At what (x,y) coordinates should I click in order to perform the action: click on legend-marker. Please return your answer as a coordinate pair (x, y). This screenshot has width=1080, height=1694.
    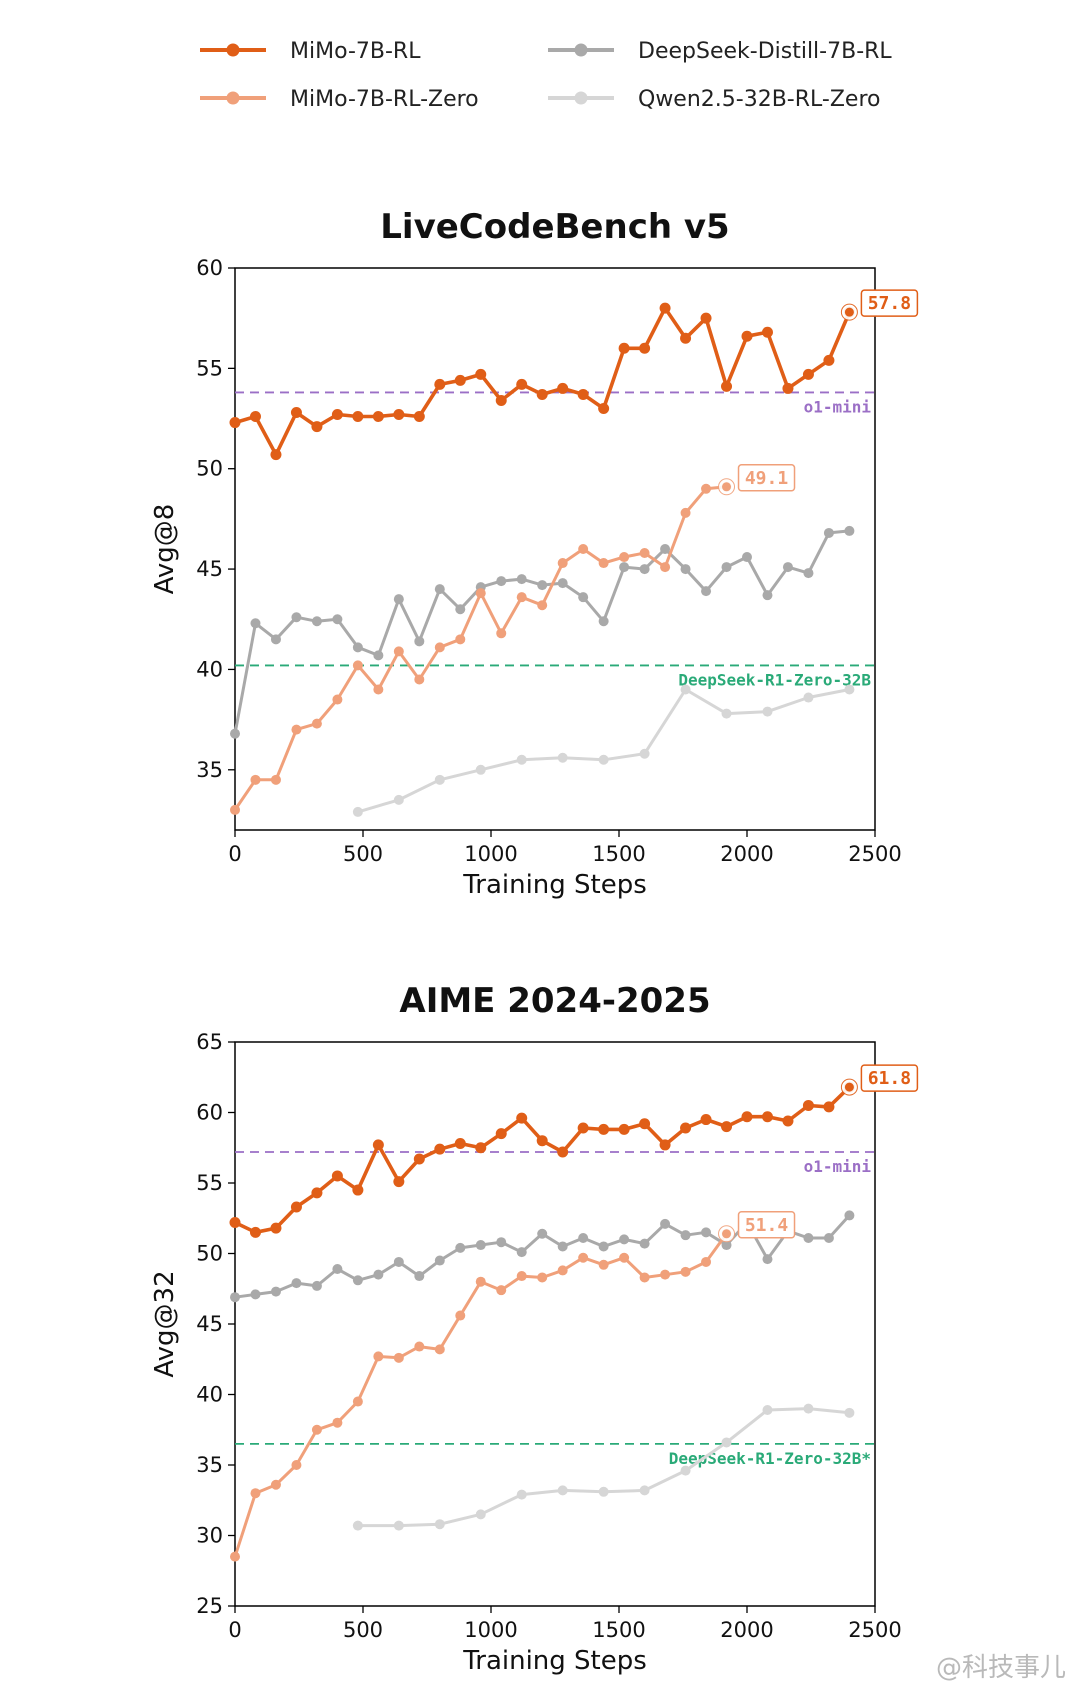
    Looking at the image, I should click on (233, 50).